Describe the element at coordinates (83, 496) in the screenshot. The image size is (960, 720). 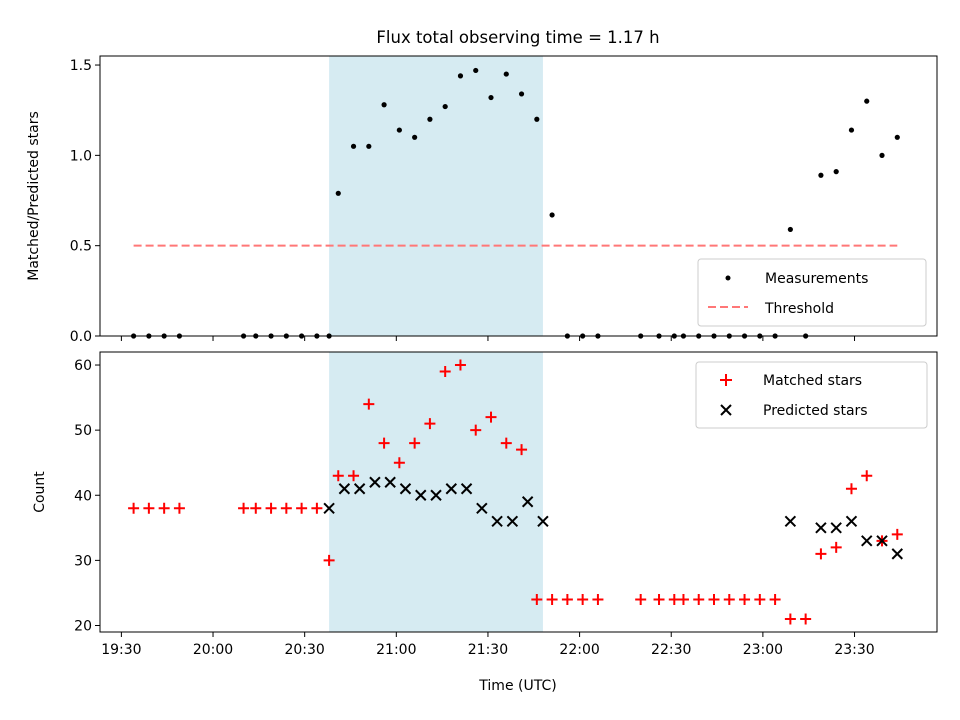
I see `bottom-y-tick-label: 40` at that location.